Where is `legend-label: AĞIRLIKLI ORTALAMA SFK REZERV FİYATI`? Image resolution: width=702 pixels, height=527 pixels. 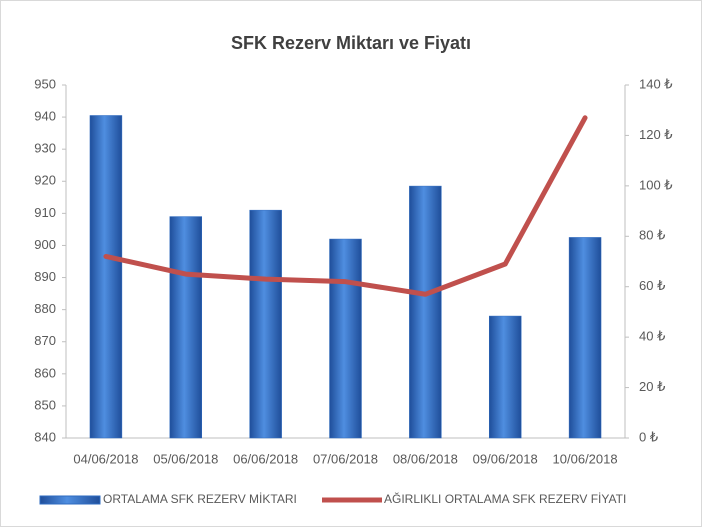
legend-label: AĞIRLIKLI ORTALAMA SFK REZERV FİYATI is located at coordinates (505, 498).